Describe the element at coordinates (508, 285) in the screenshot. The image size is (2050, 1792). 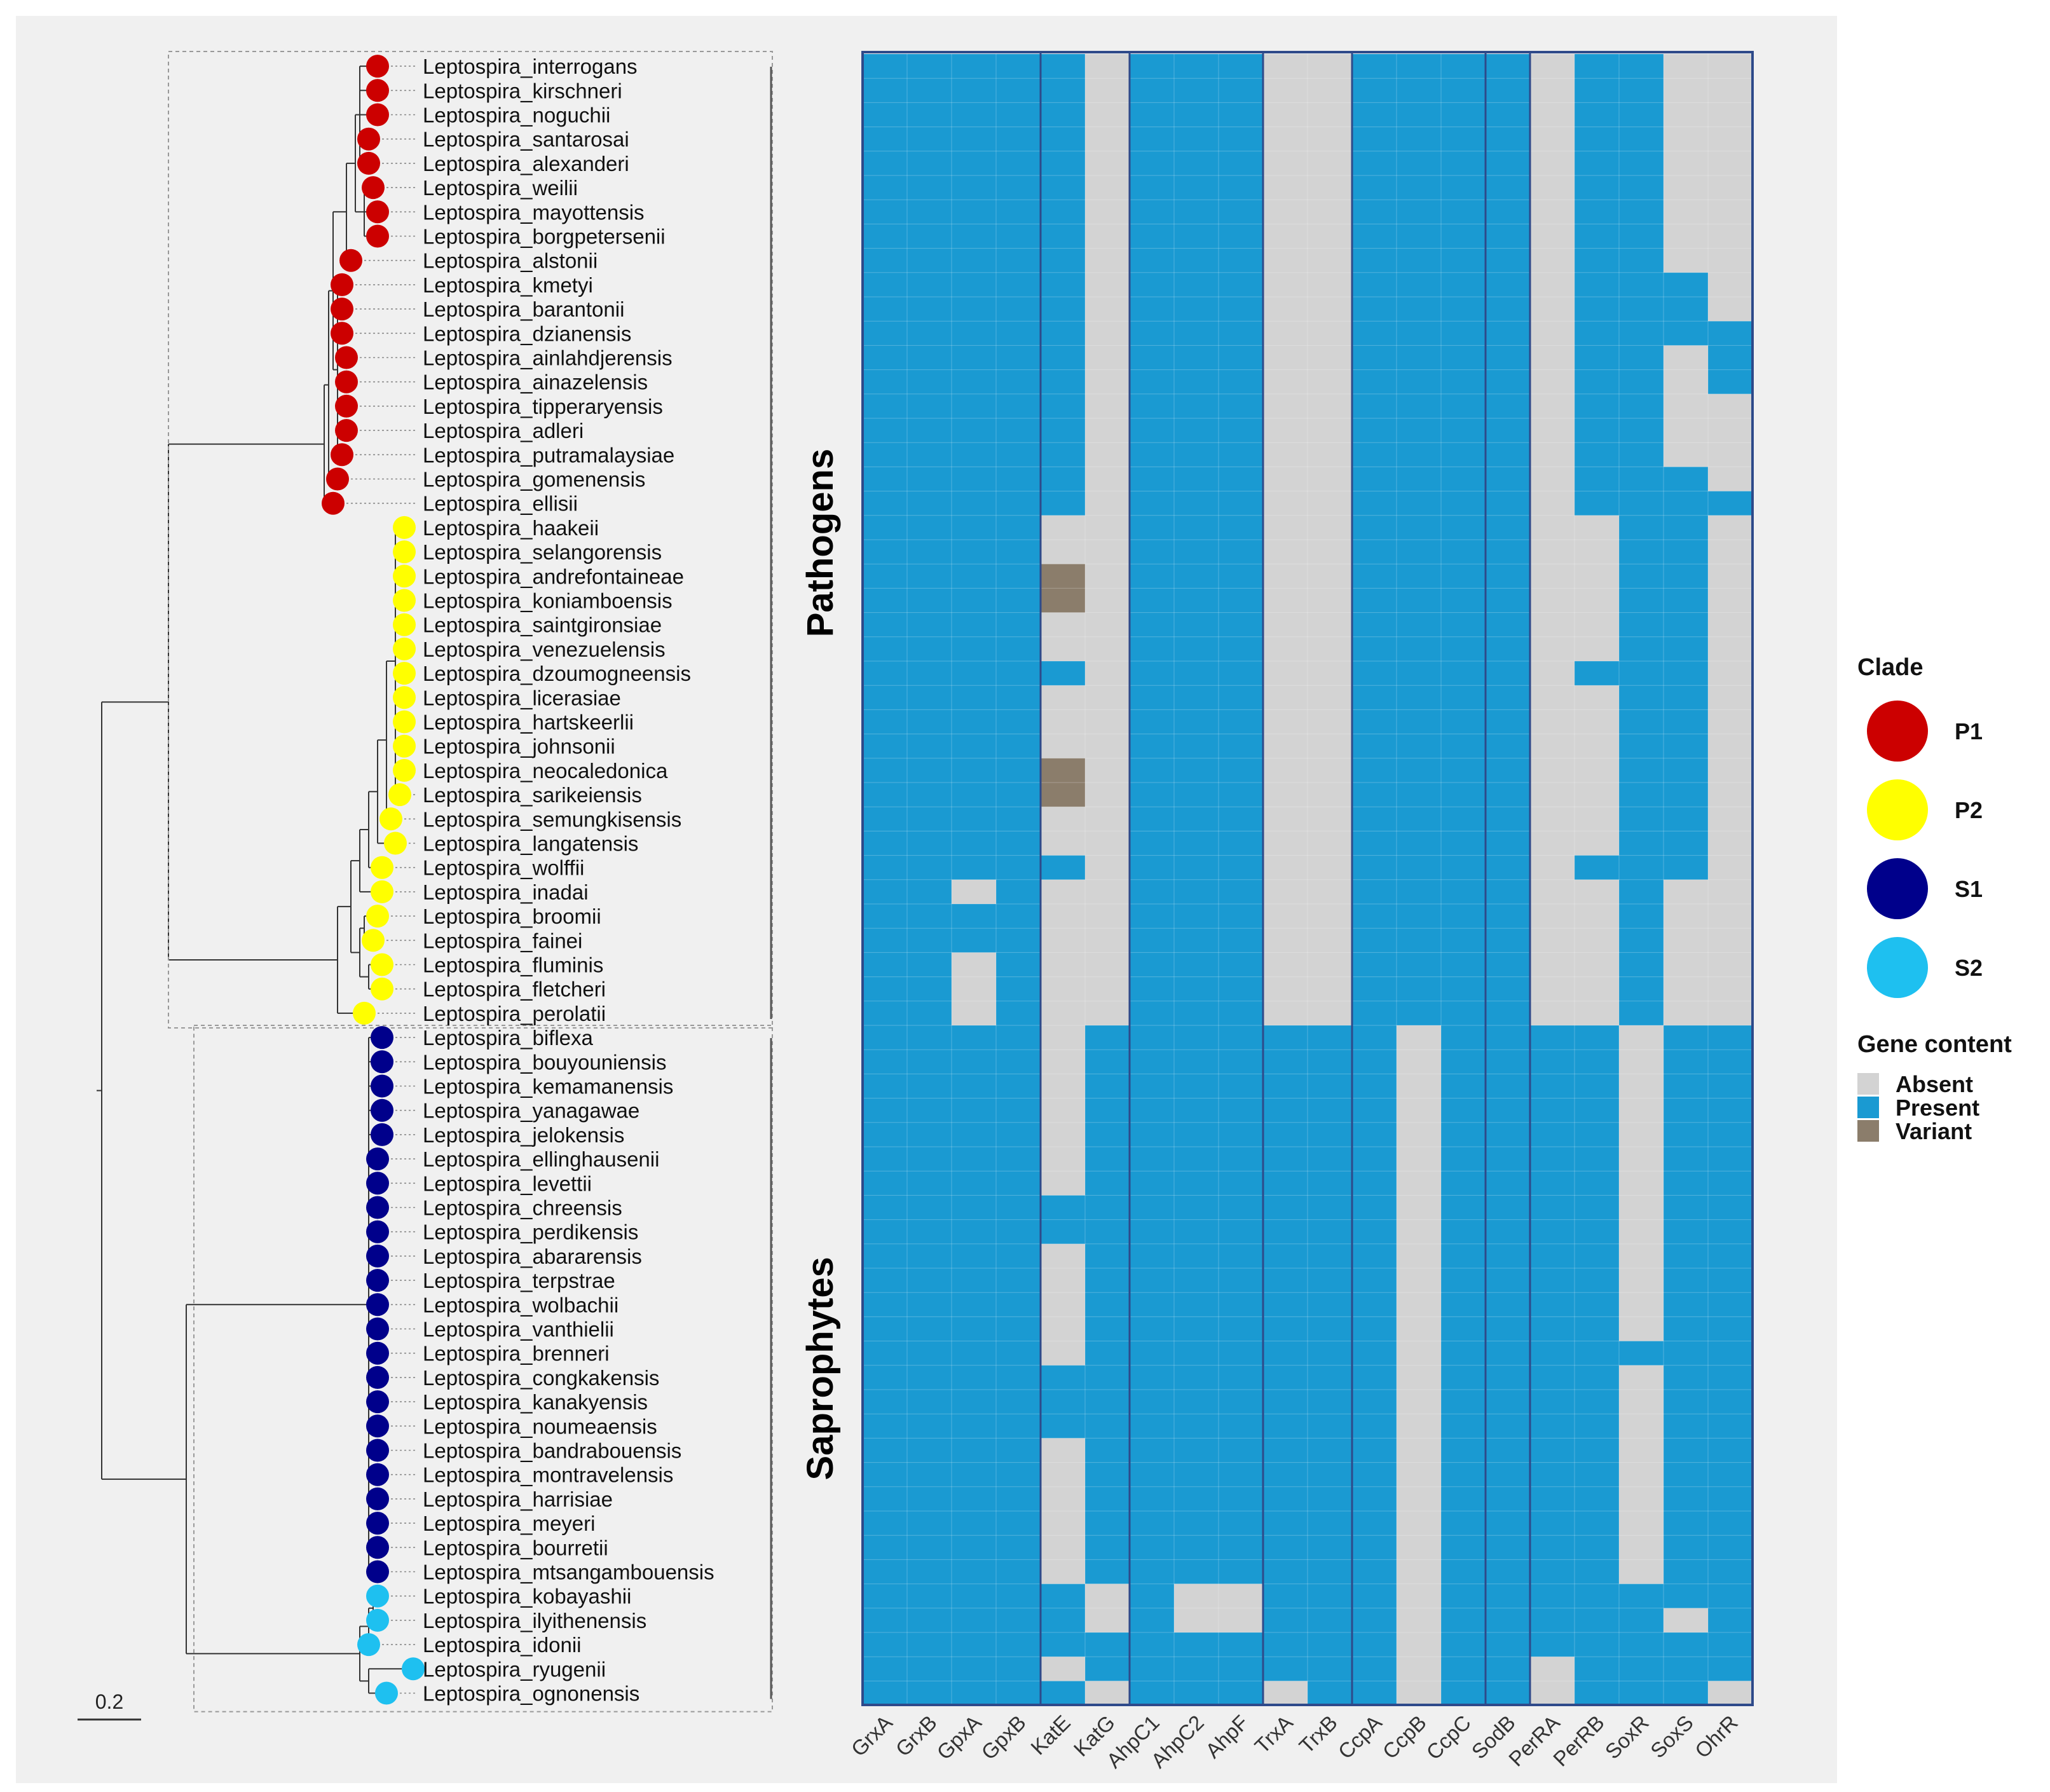
I see `species-label: Leptospira_kmetyi` at that location.